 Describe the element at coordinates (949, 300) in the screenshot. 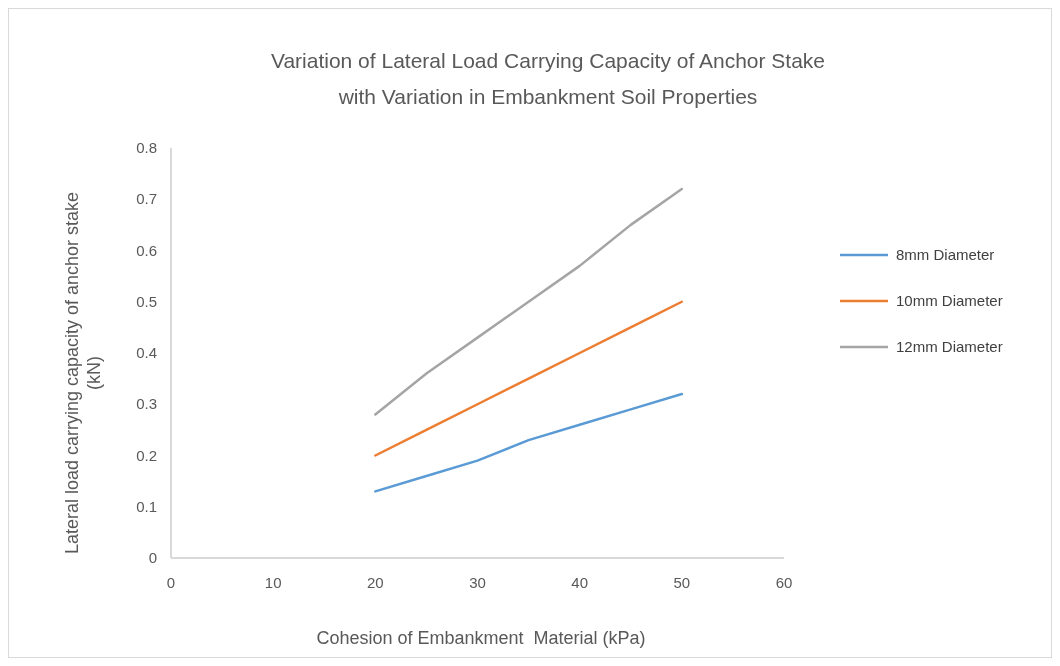

I see `legend-label: 10mm Diameter` at that location.